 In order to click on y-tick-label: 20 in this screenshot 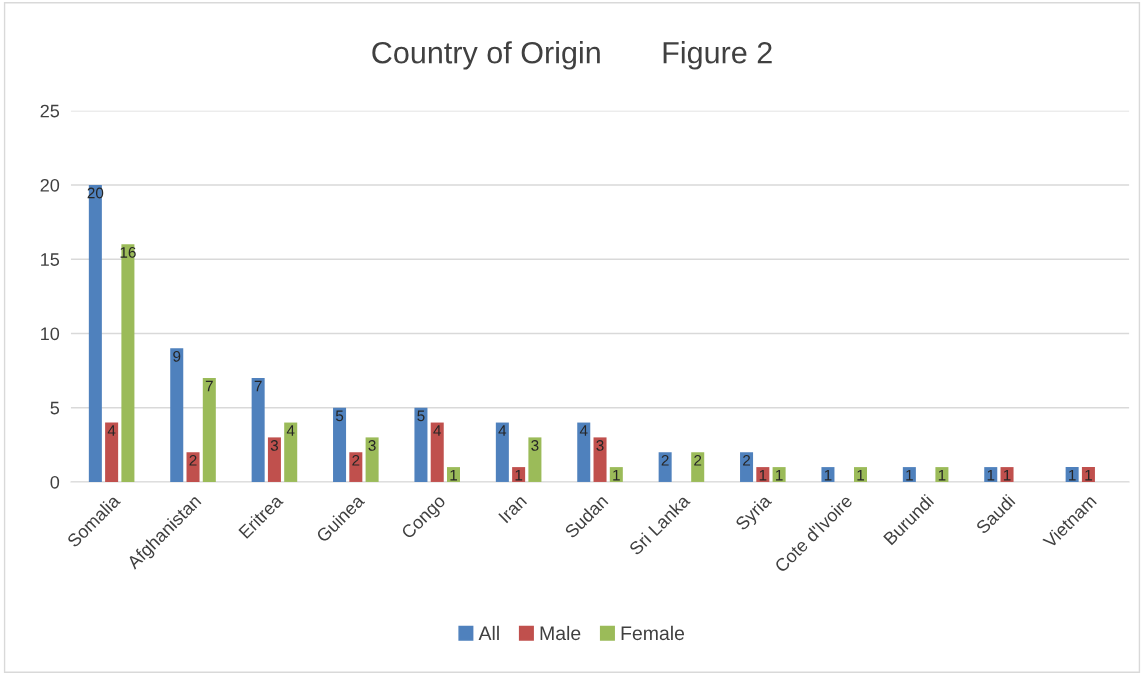, I will do `click(50, 185)`.